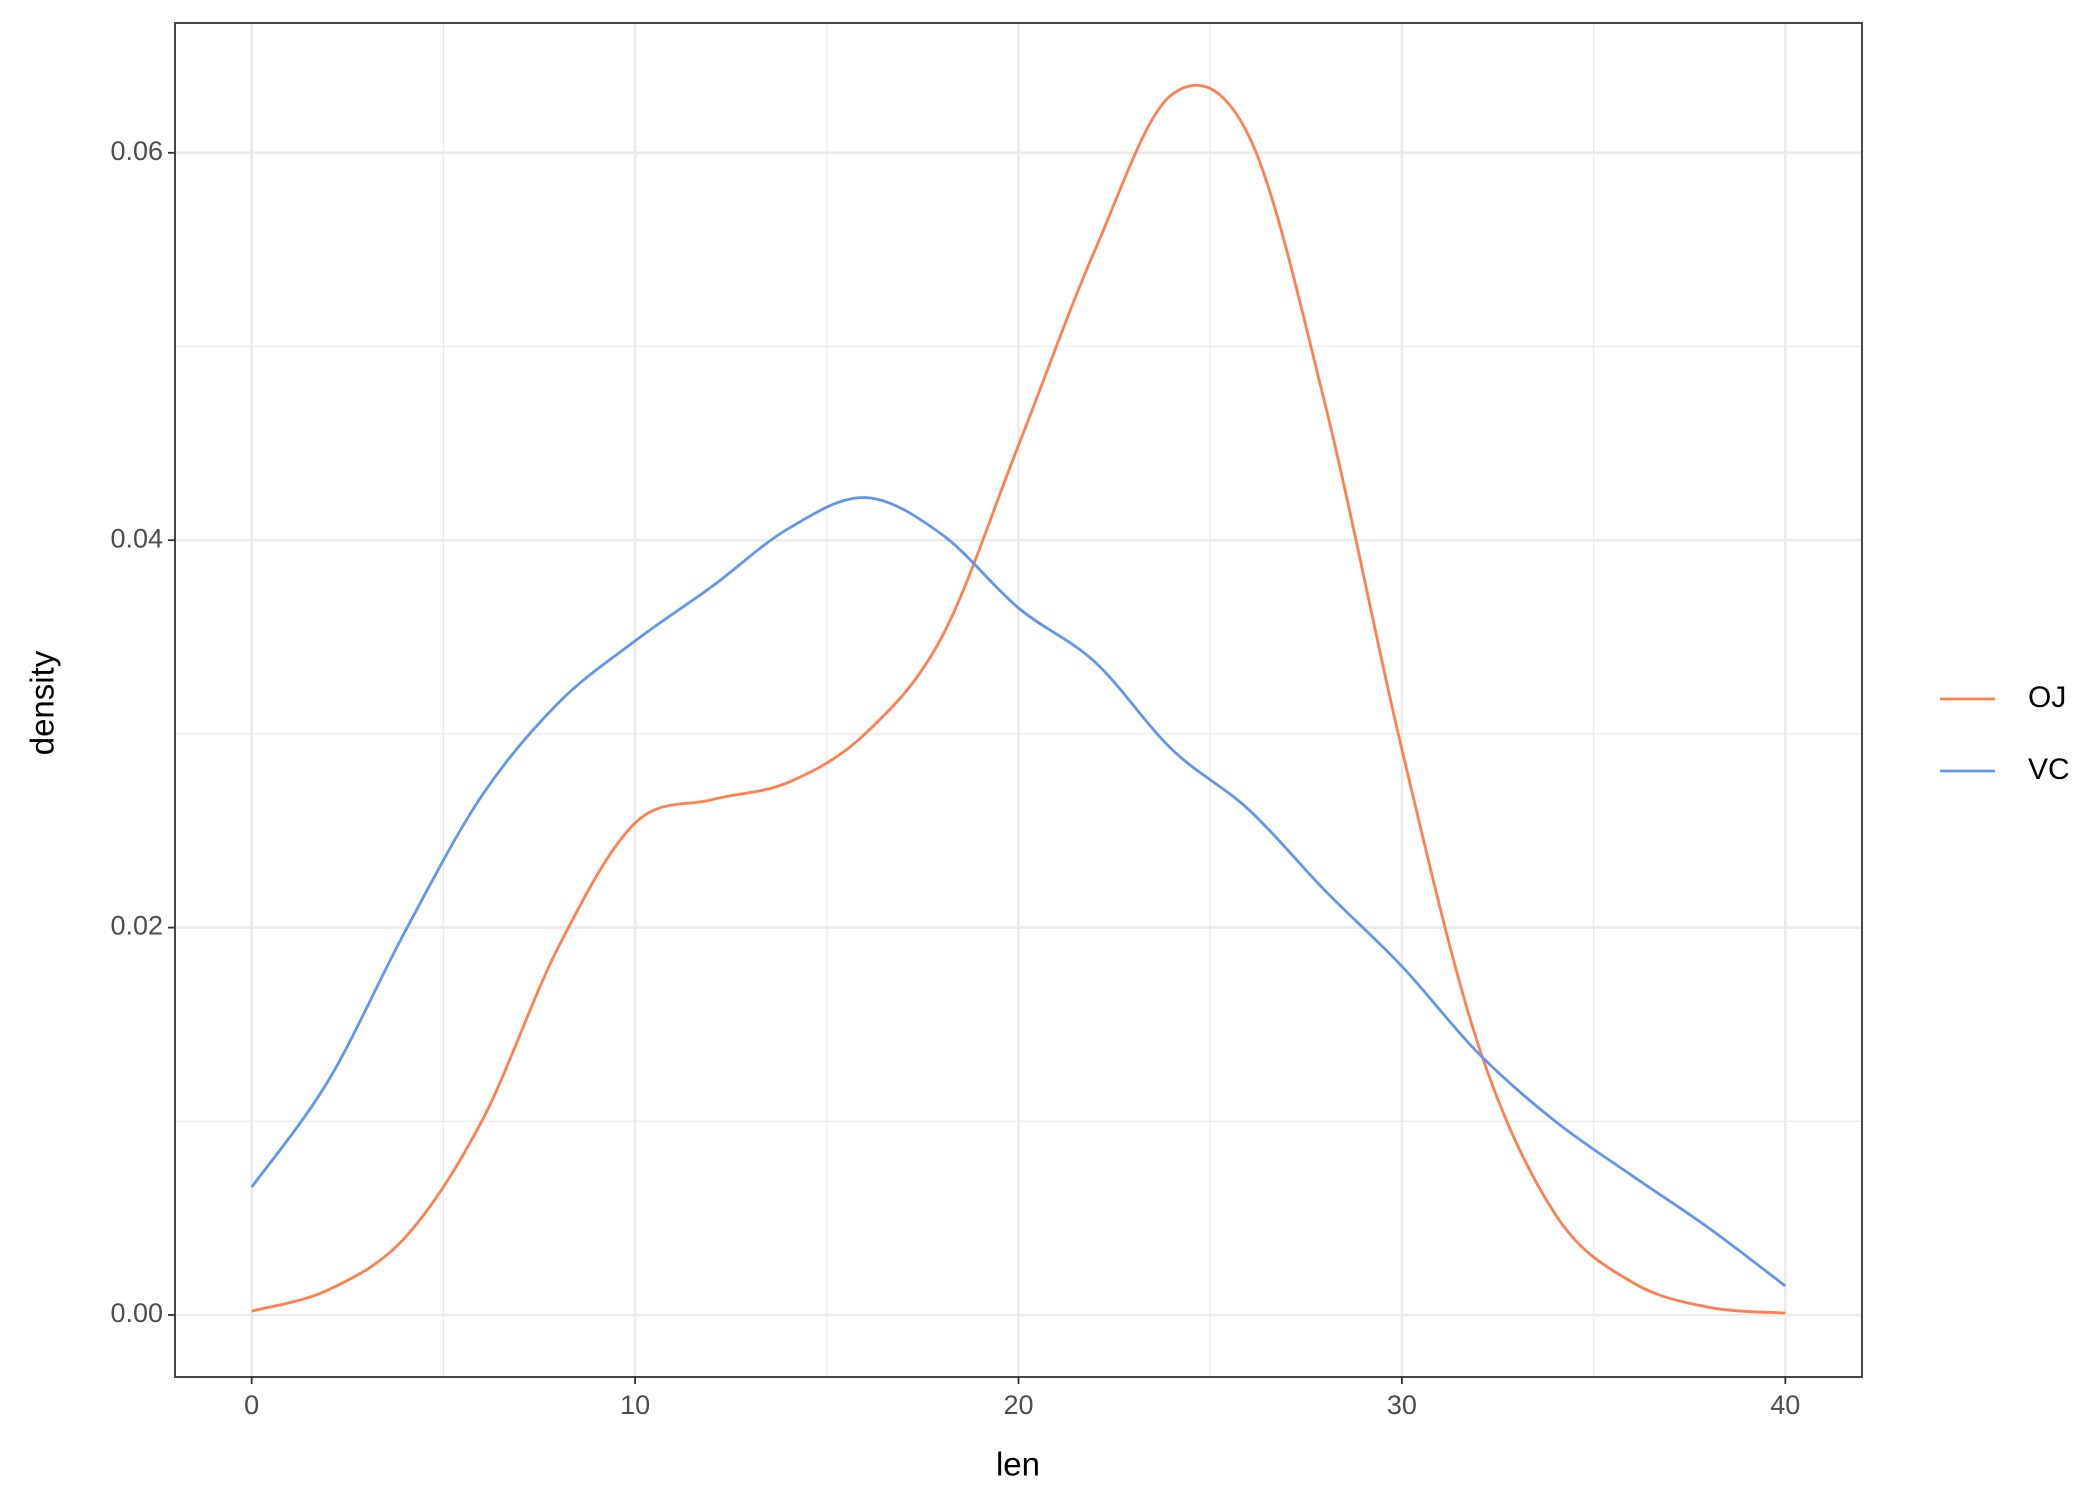 The height and width of the screenshot is (1500, 2100). I want to click on y-tick-label: 0.04, so click(136, 538).